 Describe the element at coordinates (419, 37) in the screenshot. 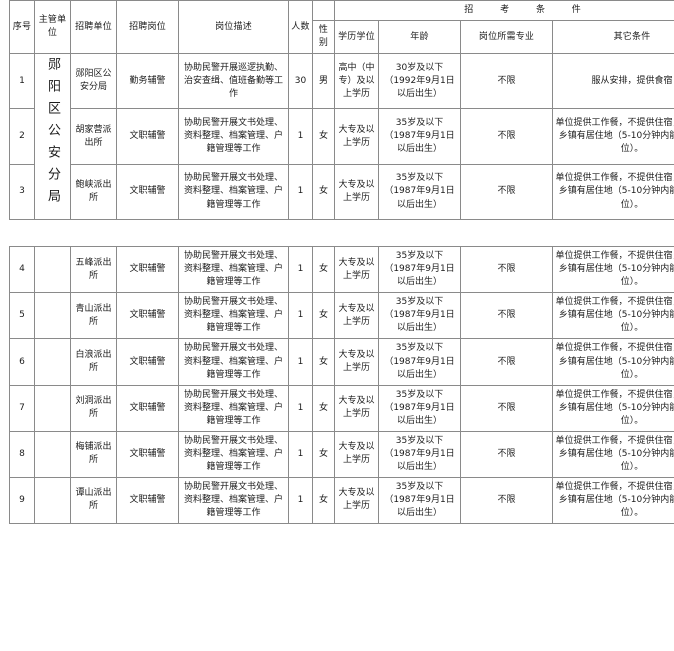

I see `col-header-age: 年龄` at that location.